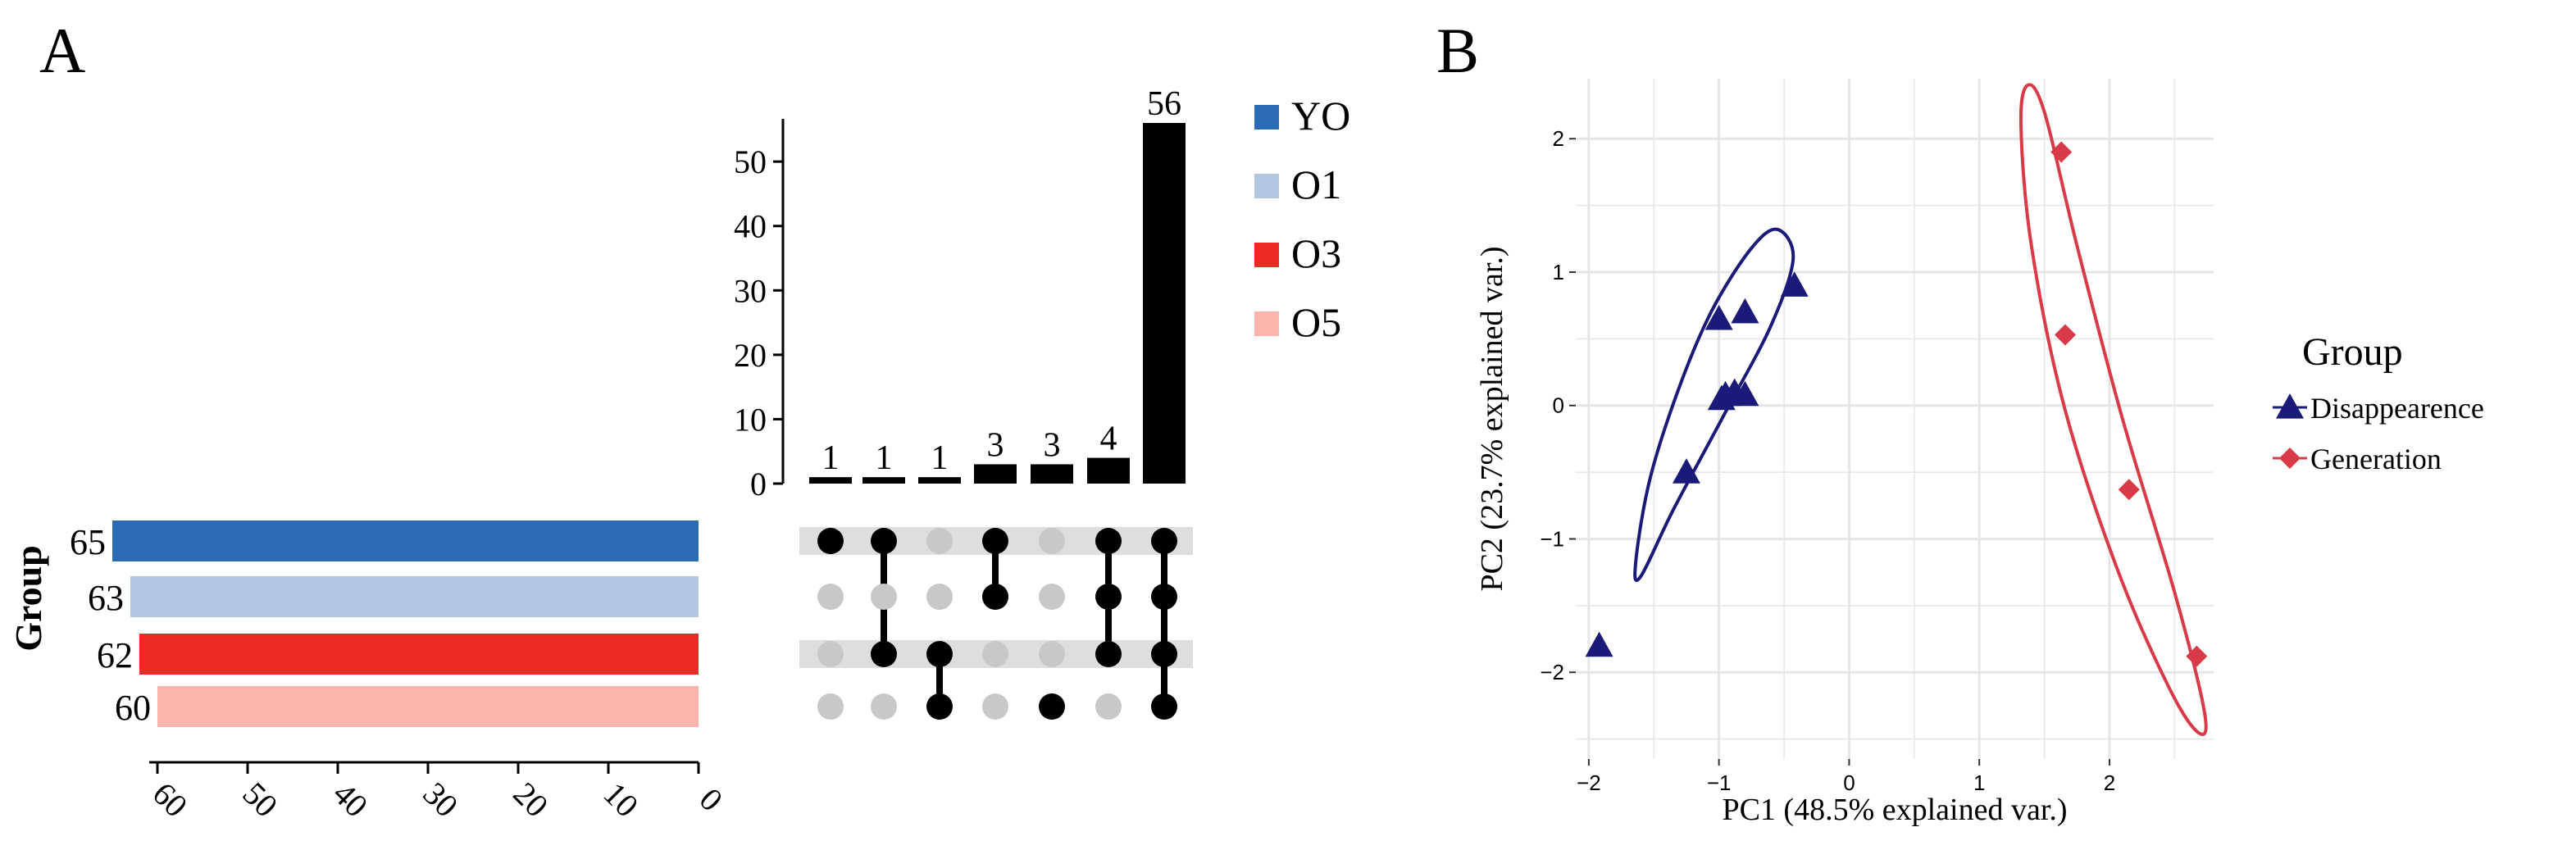 Image resolution: width=2576 pixels, height=859 pixels. I want to click on pca-y-tick-label: 1, so click(1559, 272).